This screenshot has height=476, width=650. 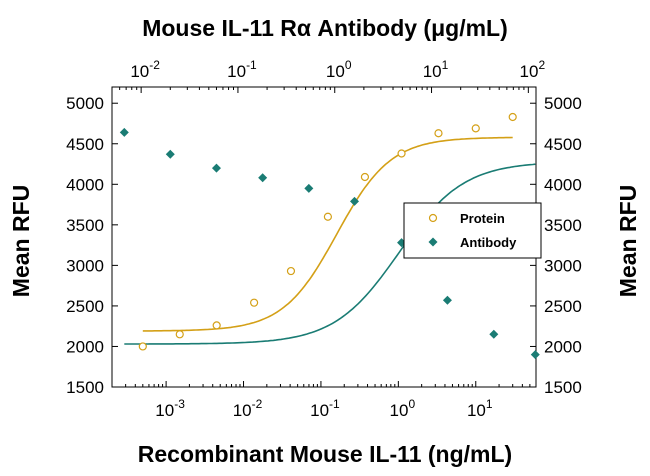 I want to click on x-tick-label-top: 10⁰, so click(x=339, y=69).